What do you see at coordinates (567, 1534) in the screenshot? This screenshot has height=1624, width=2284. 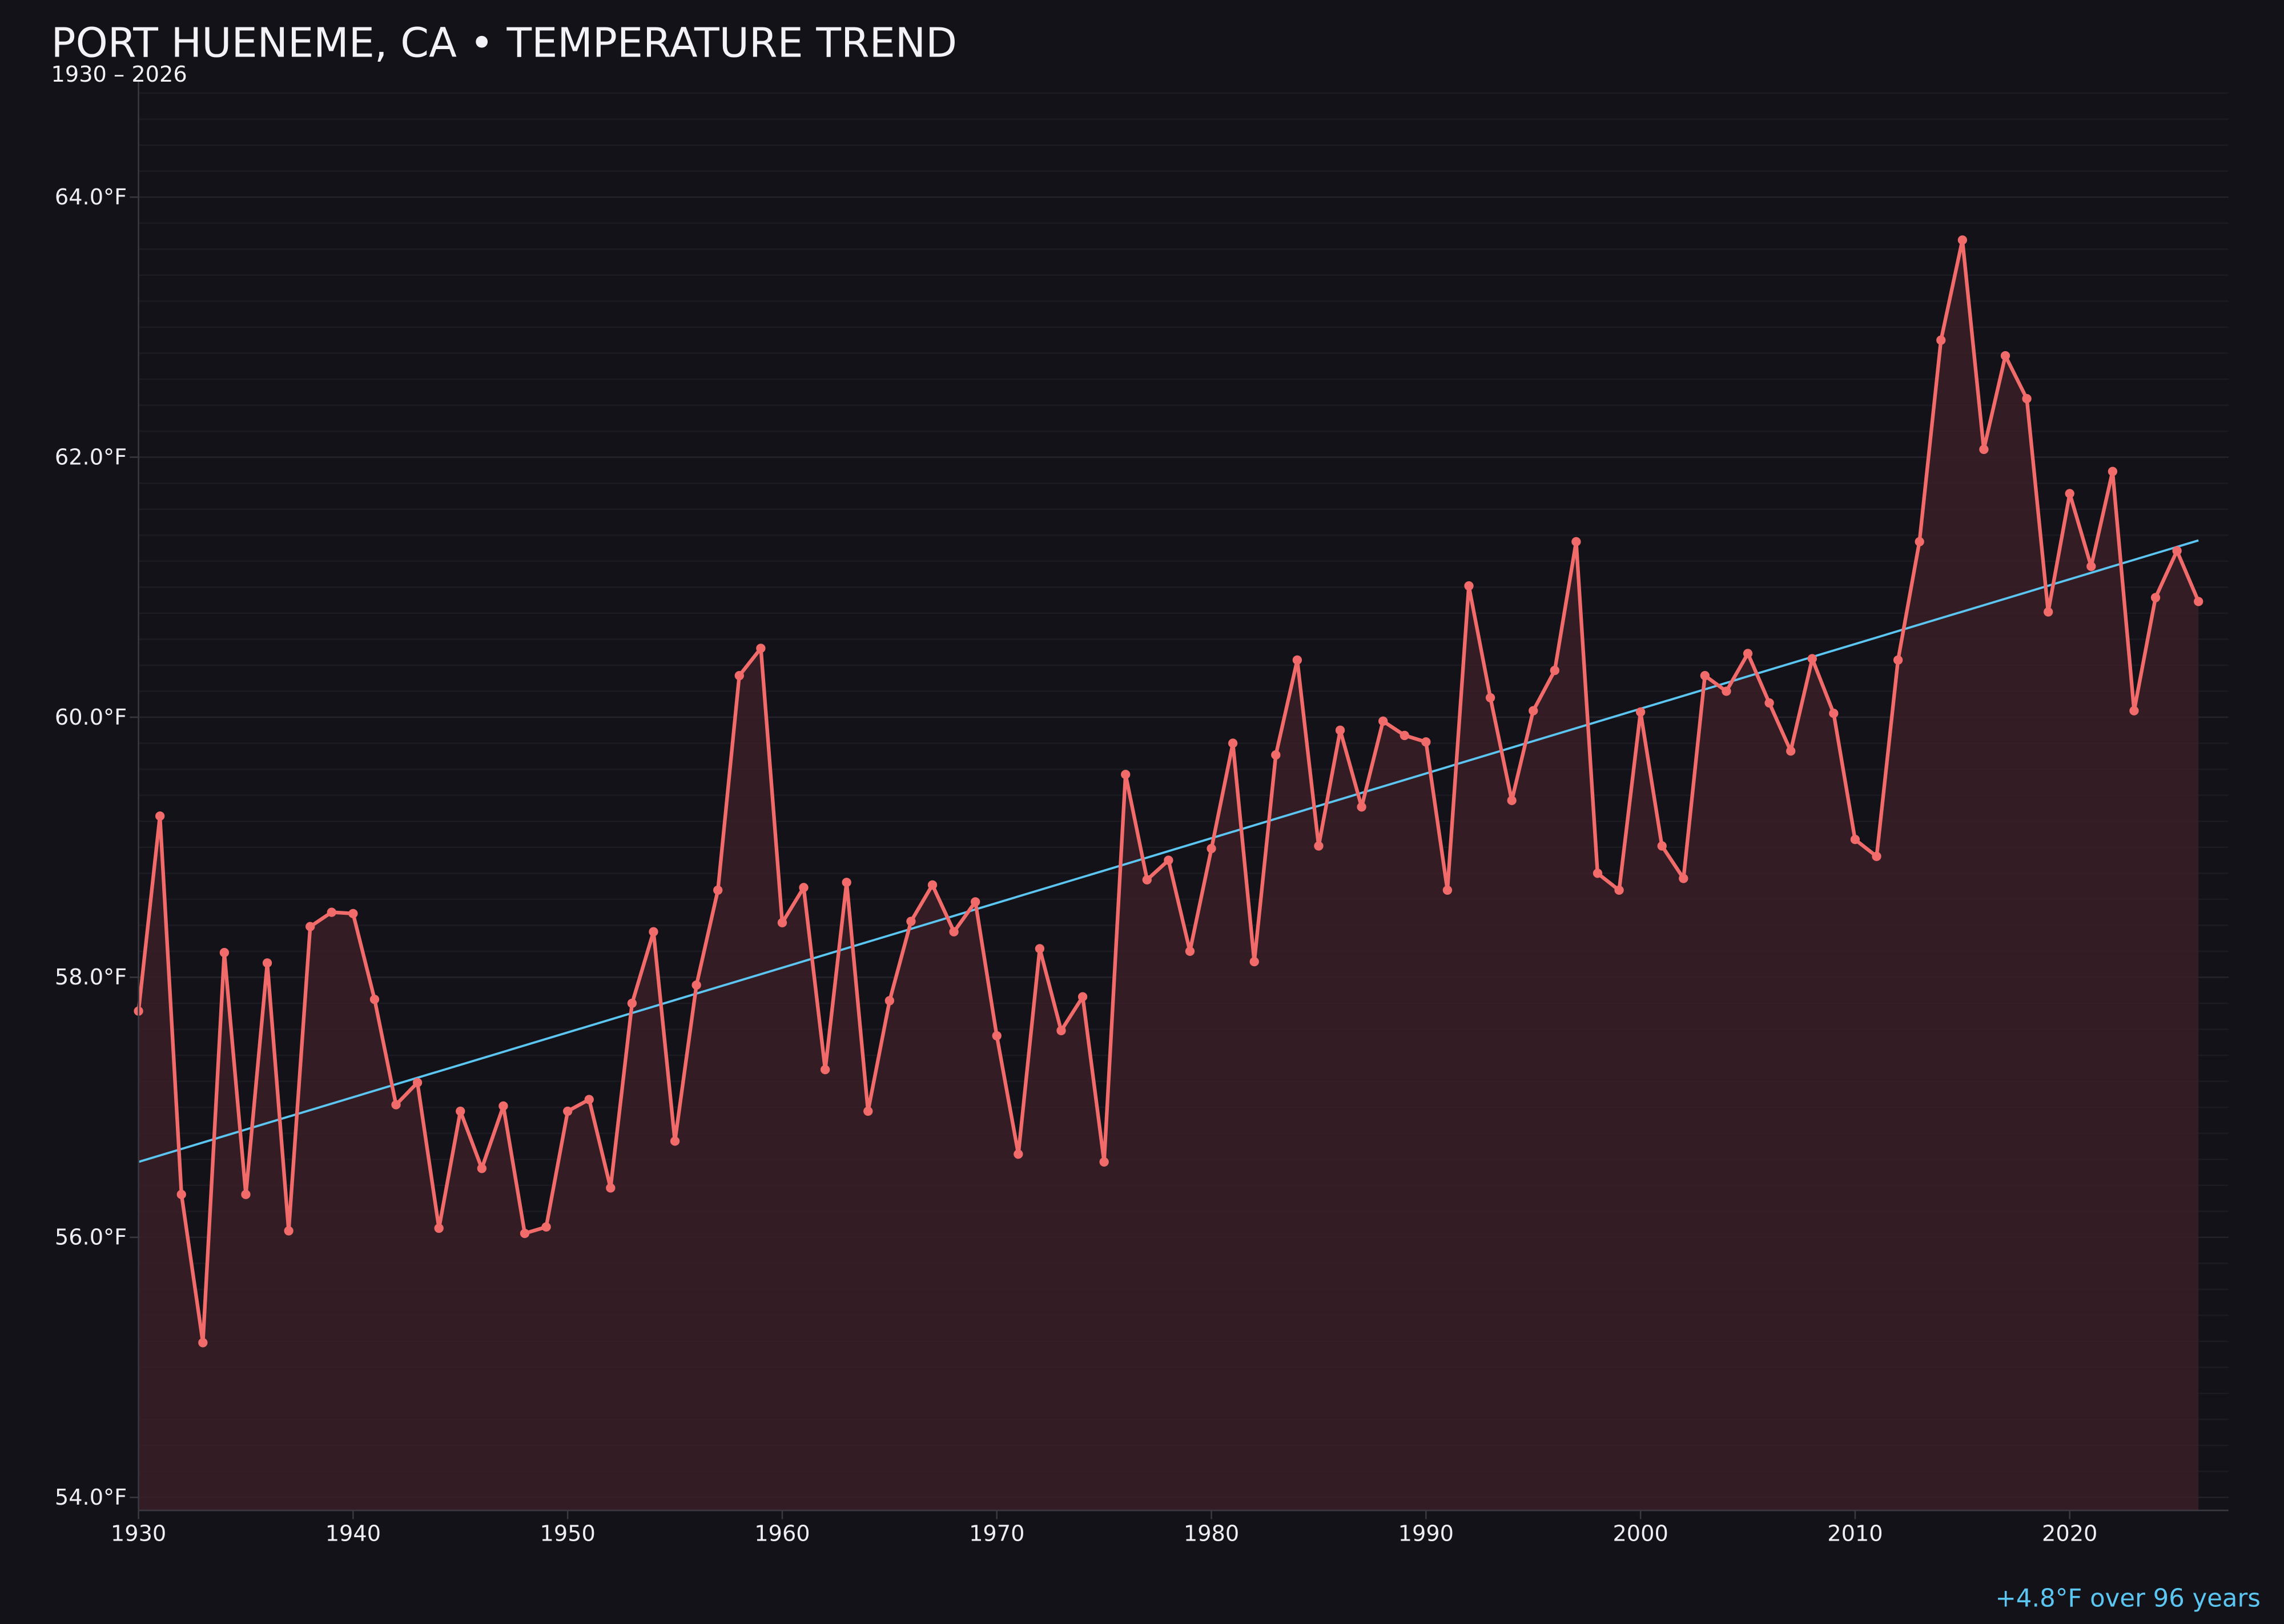 I see `x-tick-label: 1950` at bounding box center [567, 1534].